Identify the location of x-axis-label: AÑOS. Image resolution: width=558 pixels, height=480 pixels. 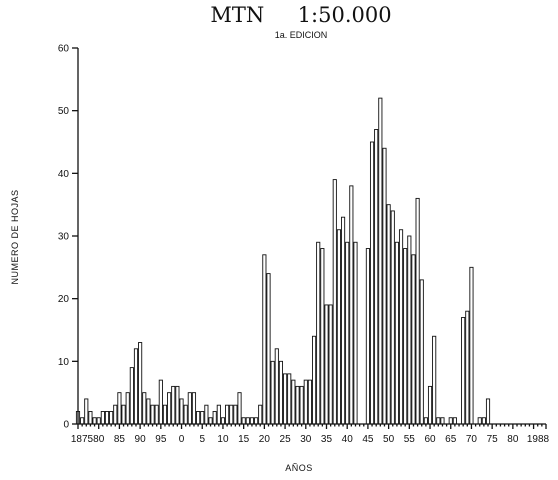
(299, 468).